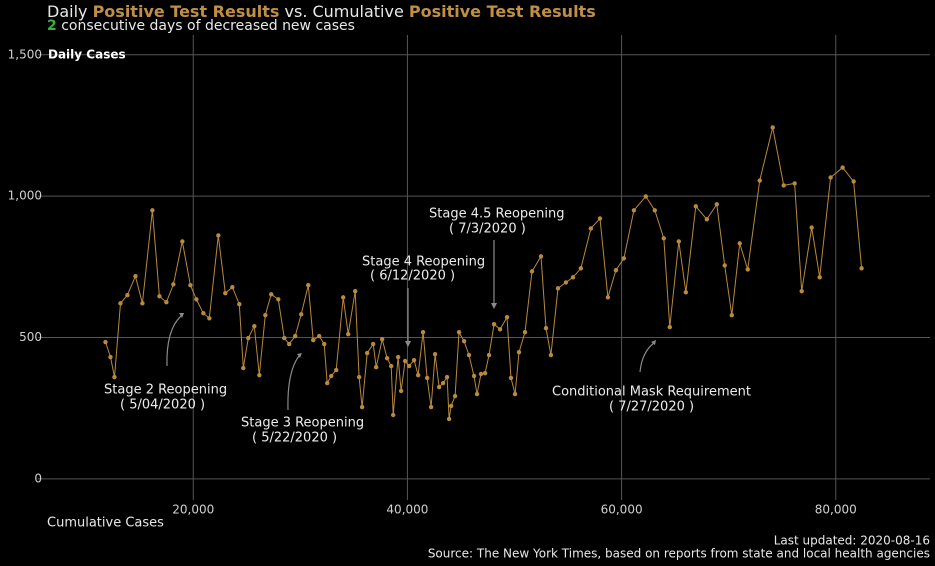  What do you see at coordinates (70, 11) in the screenshot?
I see `title-part: Daily` at bounding box center [70, 11].